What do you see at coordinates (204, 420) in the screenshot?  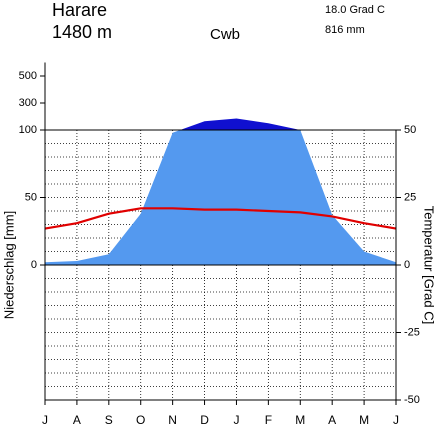 I see `x-tick-label: D` at bounding box center [204, 420].